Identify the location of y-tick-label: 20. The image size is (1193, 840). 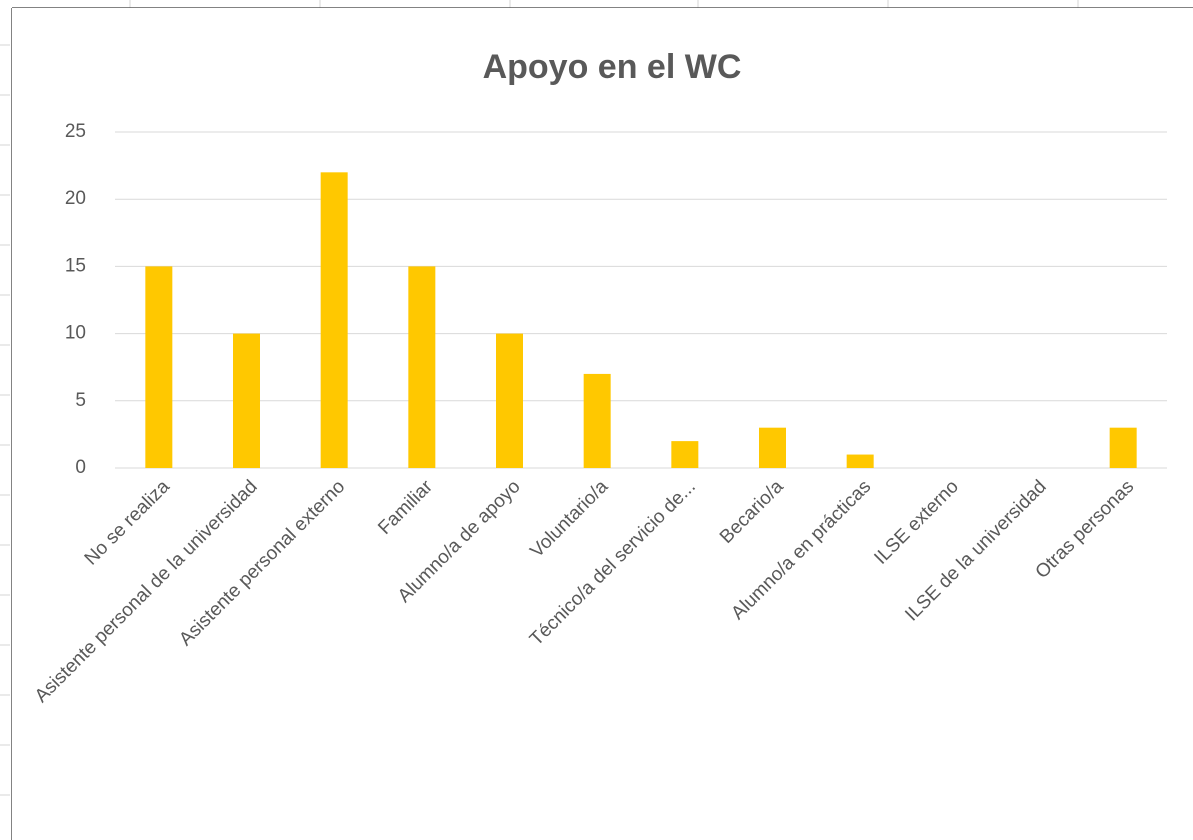
(75, 198).